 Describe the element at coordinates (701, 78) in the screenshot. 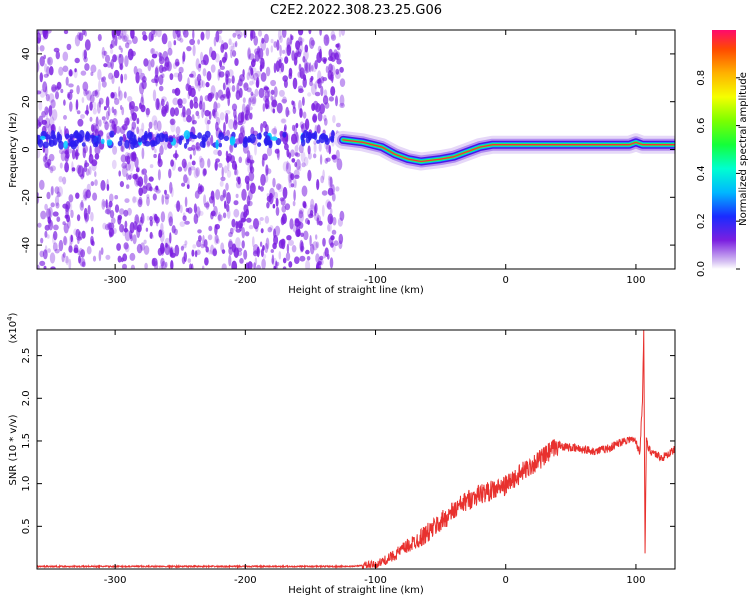

I see `colorbar-tick-label: 0.8` at that location.